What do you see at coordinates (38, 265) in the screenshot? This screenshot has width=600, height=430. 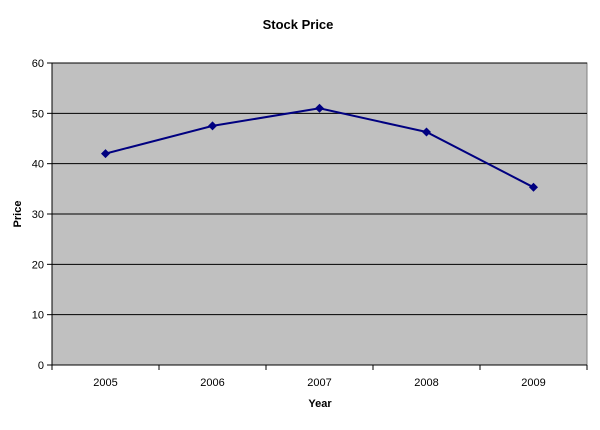 I see `y-tick-label: 20` at bounding box center [38, 265].